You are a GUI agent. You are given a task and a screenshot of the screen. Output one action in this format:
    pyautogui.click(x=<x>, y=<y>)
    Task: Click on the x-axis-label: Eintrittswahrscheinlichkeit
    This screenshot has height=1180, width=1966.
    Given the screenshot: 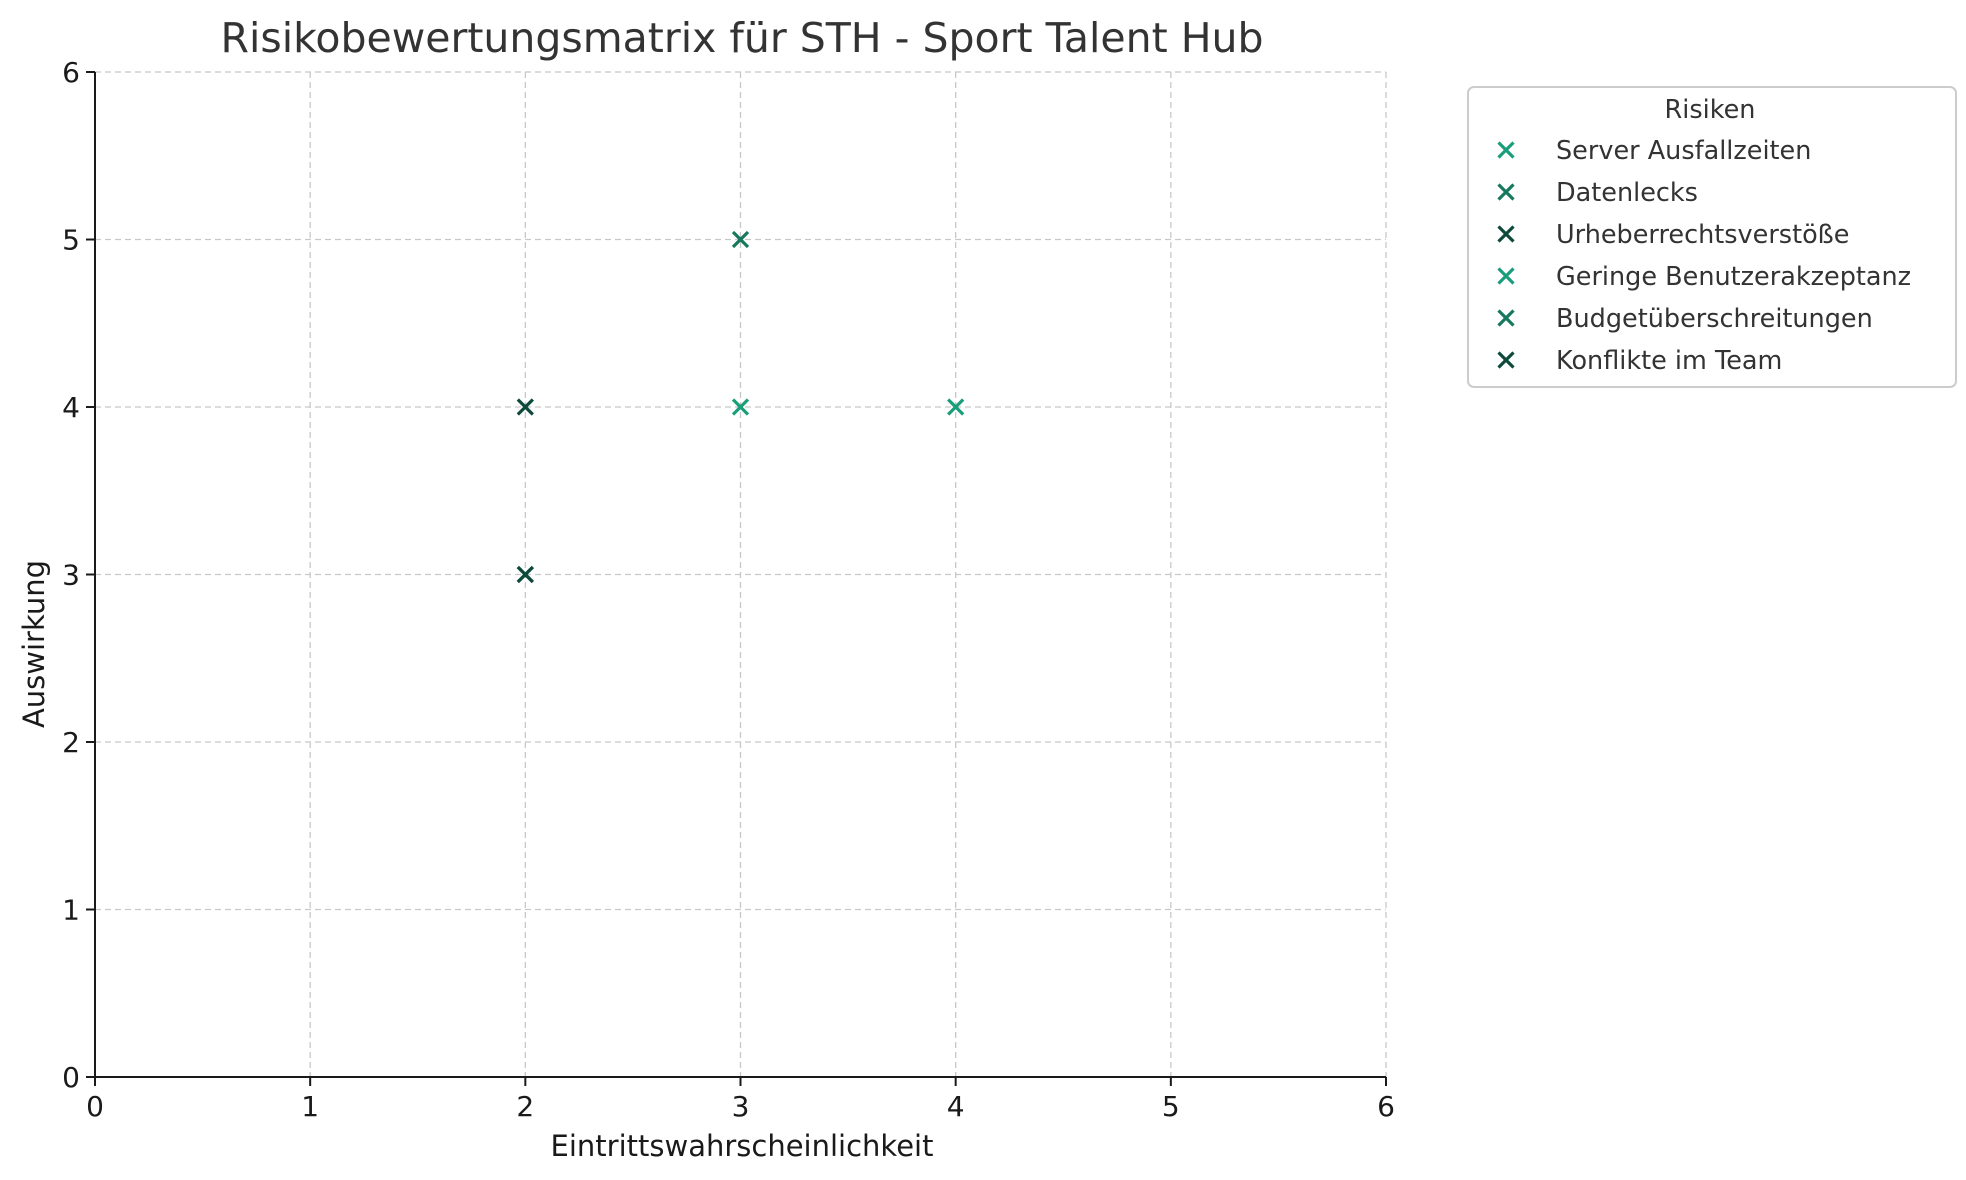 What is the action you would take?
    pyautogui.click(x=742, y=1146)
    